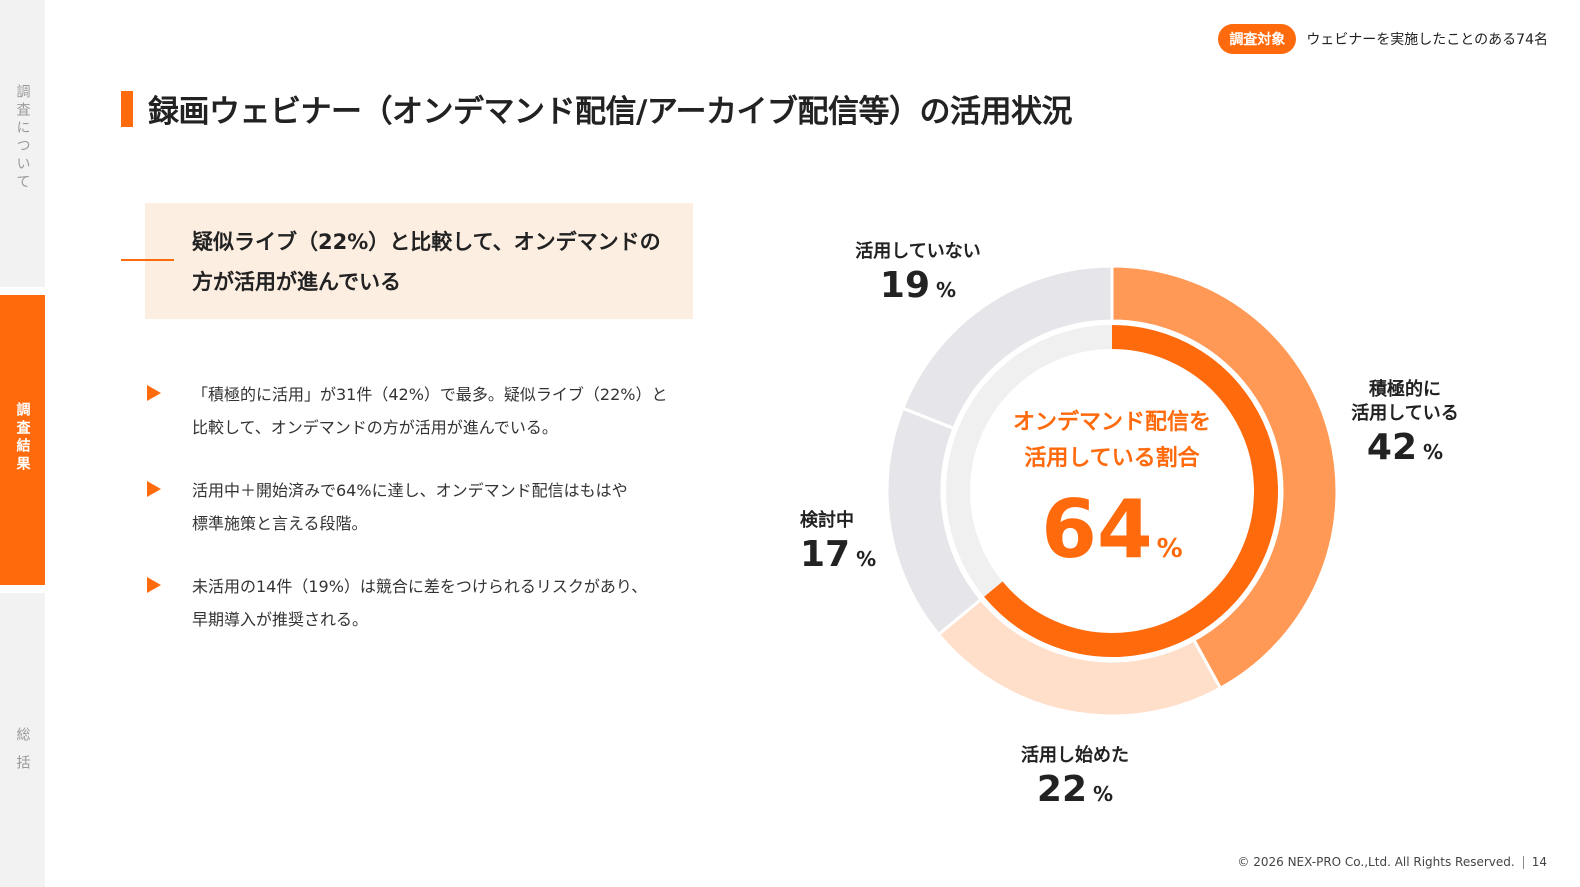 The height and width of the screenshot is (887, 1580). Describe the element at coordinates (610, 112) in the screenshot. I see `page-title: 録画ウェビナー（オンデマンド配信/アーカイブ配信等）の活用状況` at that location.